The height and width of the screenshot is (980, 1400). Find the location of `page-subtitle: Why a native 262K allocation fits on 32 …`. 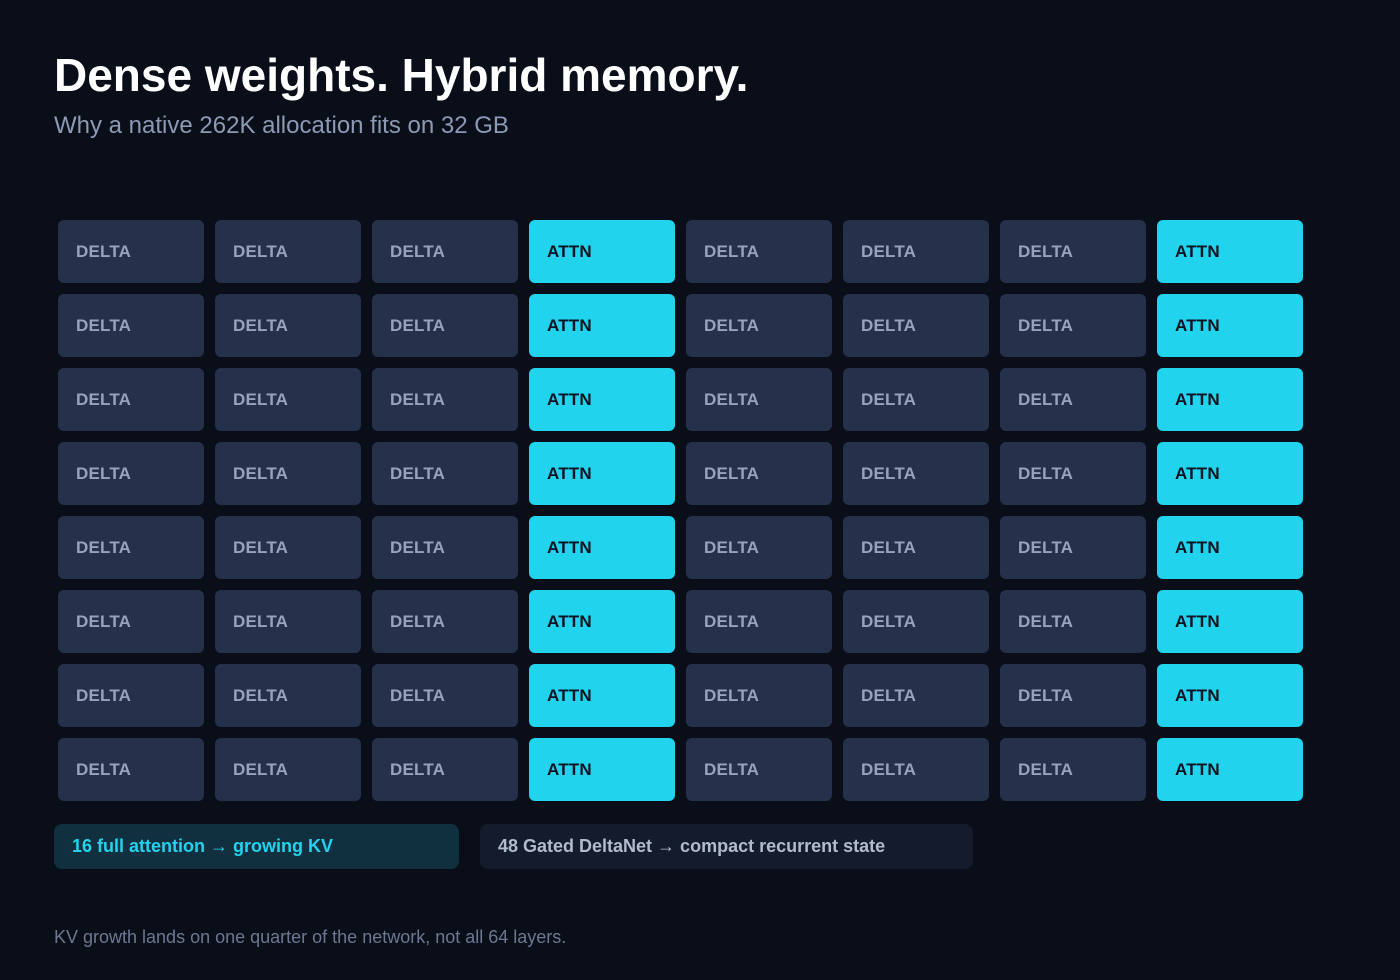

page-subtitle: Why a native 262K allocation fits on 32 … is located at coordinates (281, 125).